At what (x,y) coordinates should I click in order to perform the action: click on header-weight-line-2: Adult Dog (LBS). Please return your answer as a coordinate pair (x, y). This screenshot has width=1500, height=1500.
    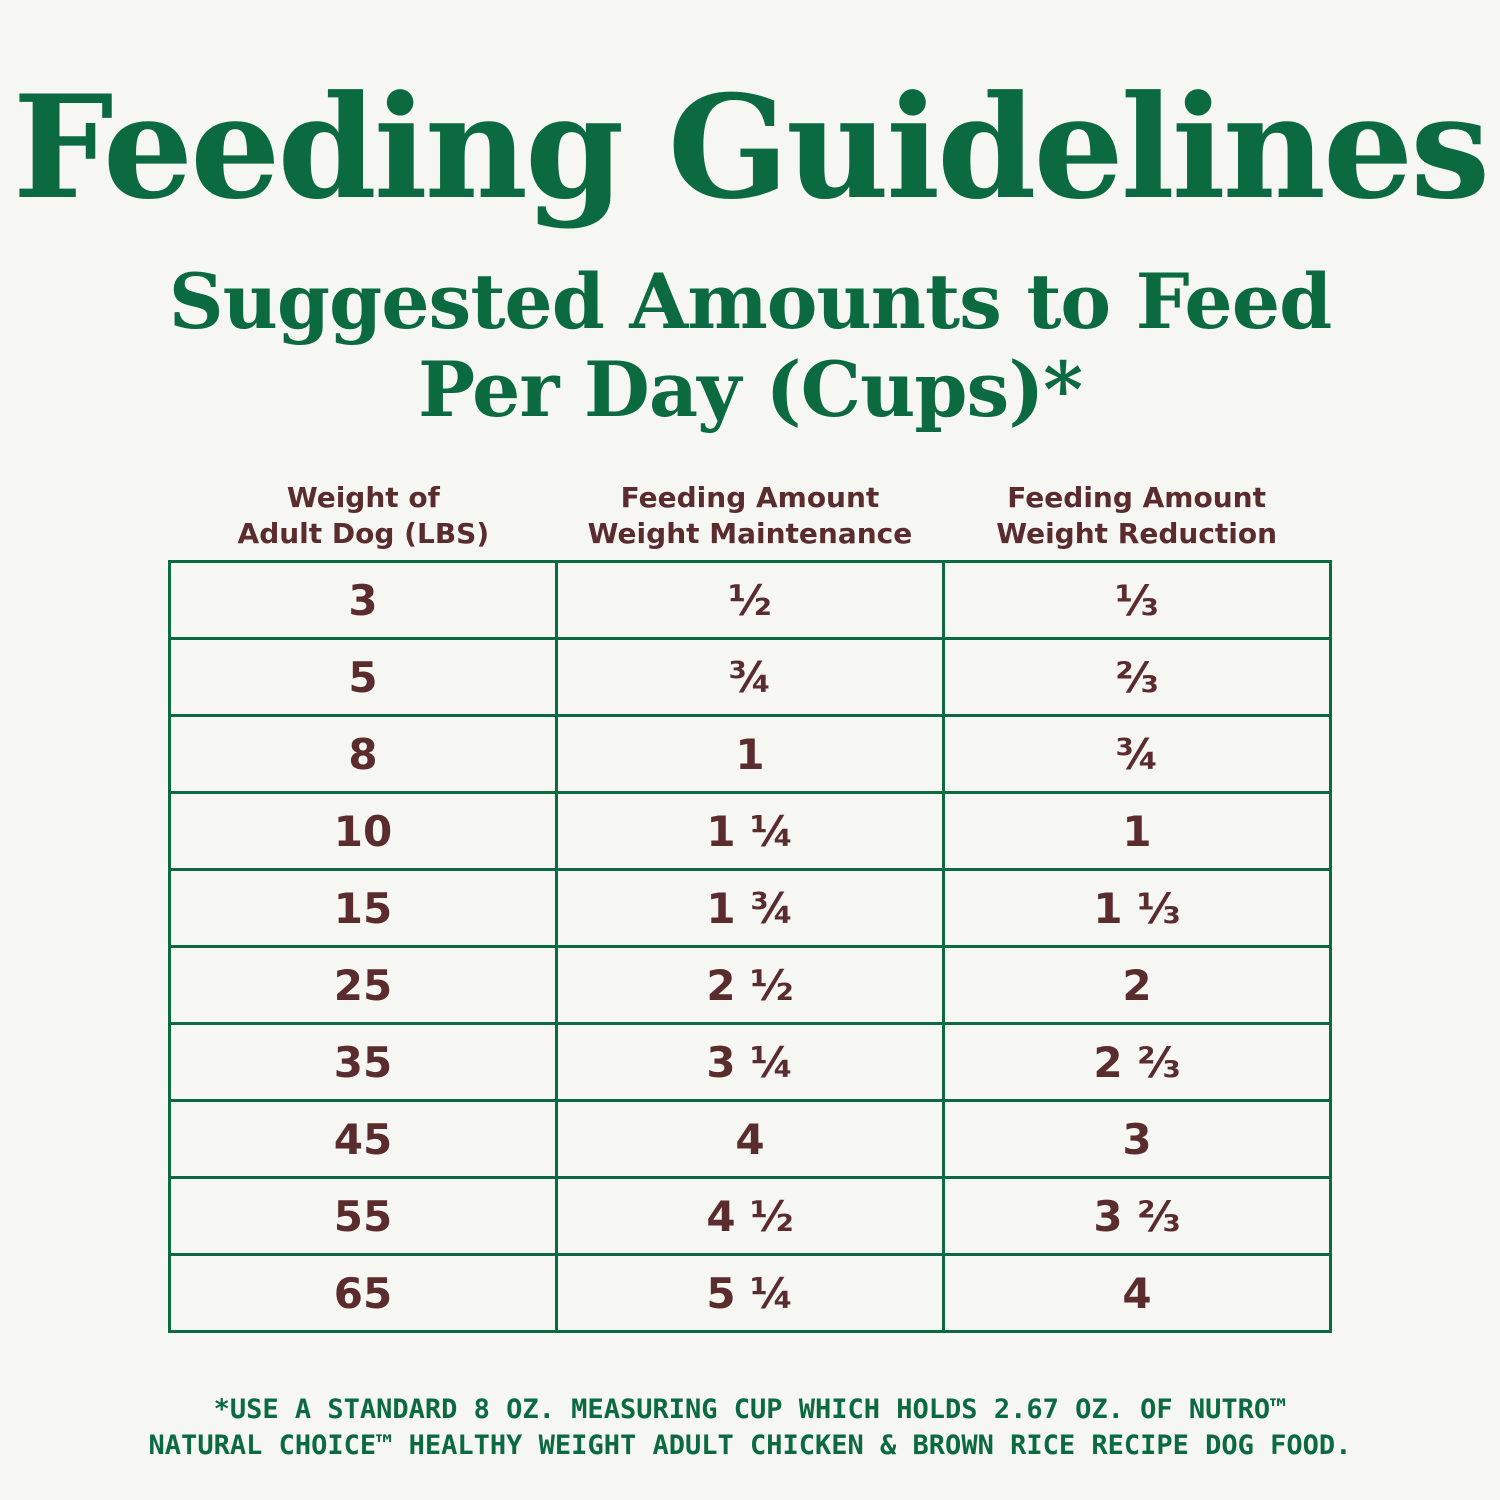
    Looking at the image, I should click on (363, 533).